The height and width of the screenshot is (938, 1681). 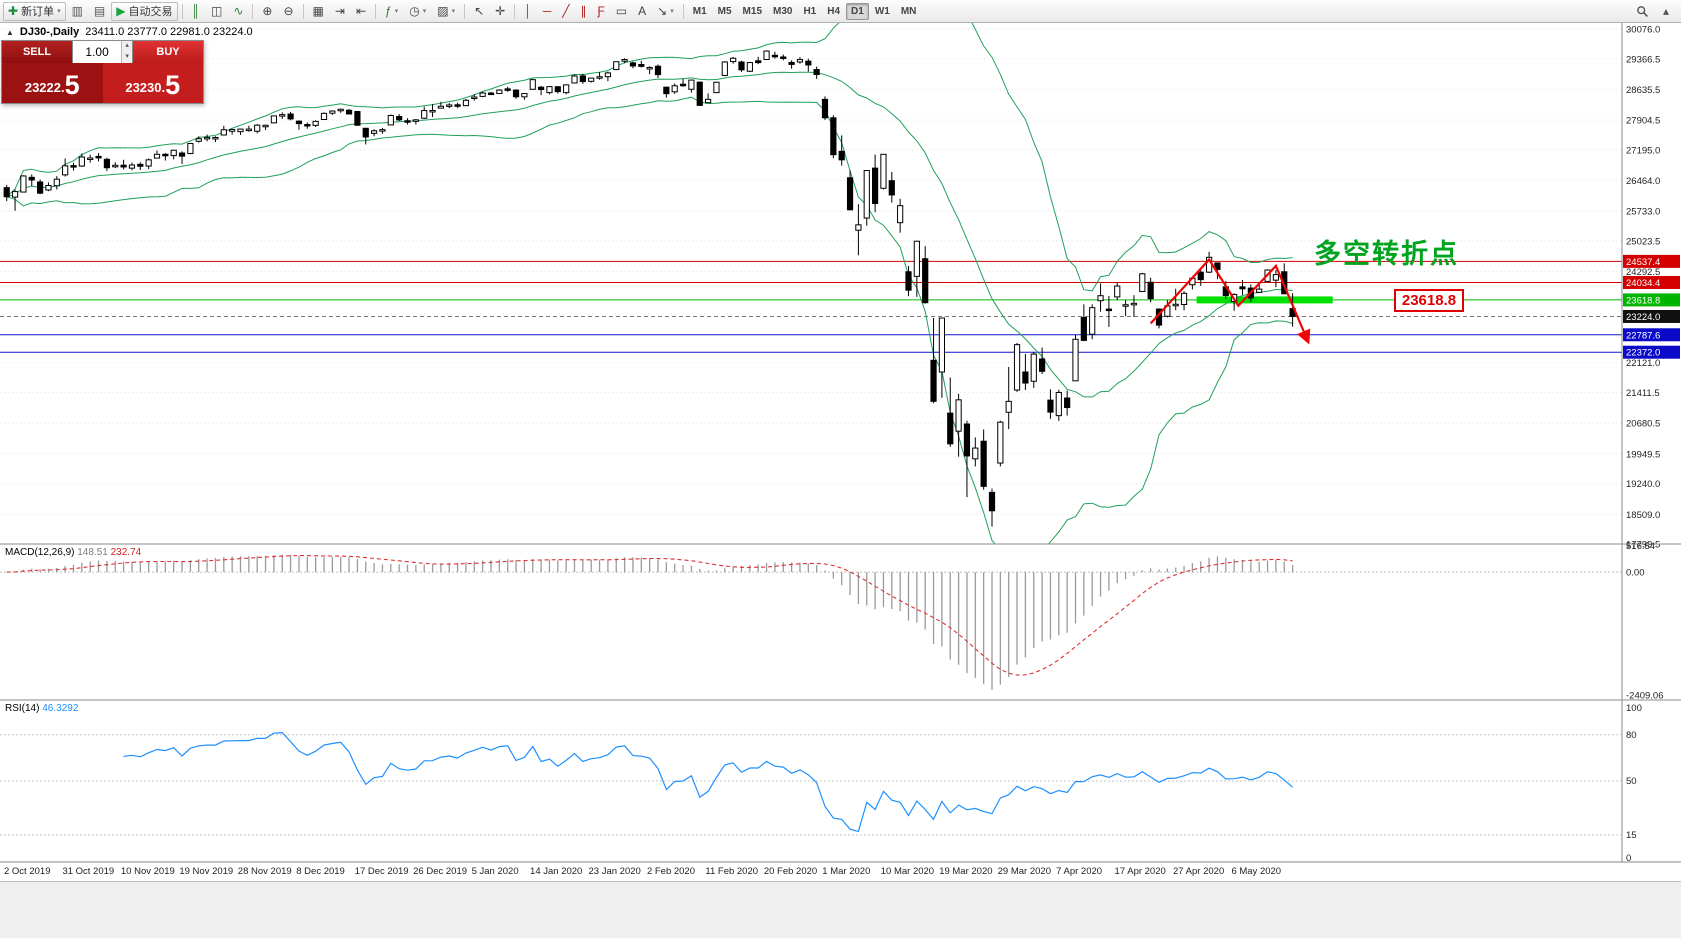 What do you see at coordinates (361, 11) in the screenshot?
I see `chart-shift-icon: ⇤` at bounding box center [361, 11].